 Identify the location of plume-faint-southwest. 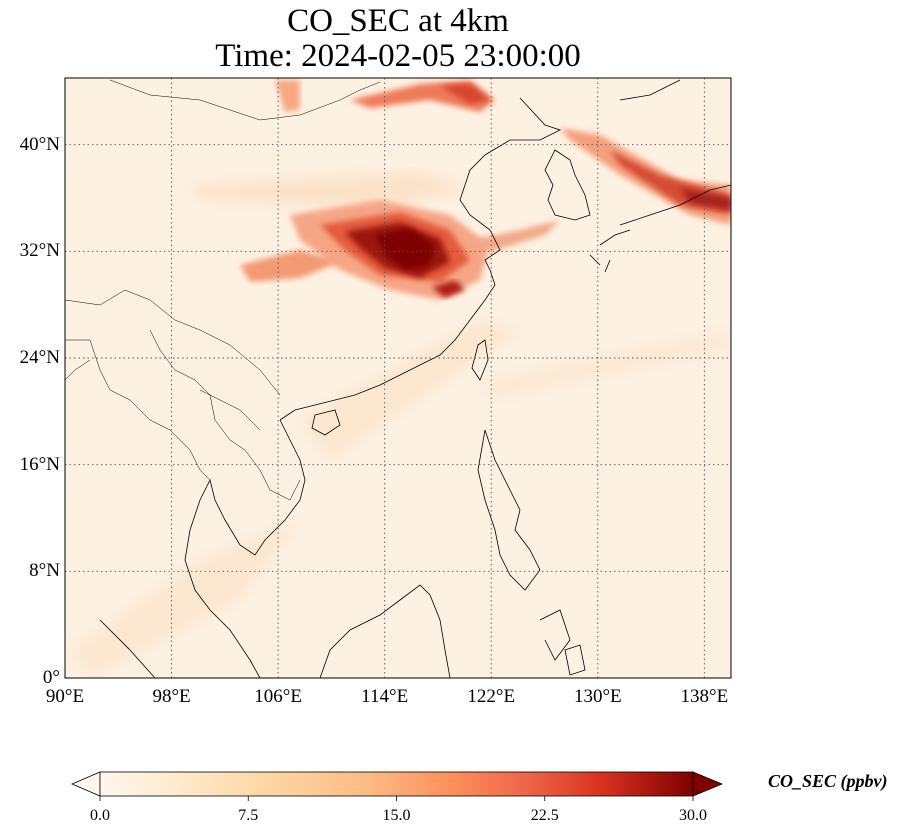
(185, 599).